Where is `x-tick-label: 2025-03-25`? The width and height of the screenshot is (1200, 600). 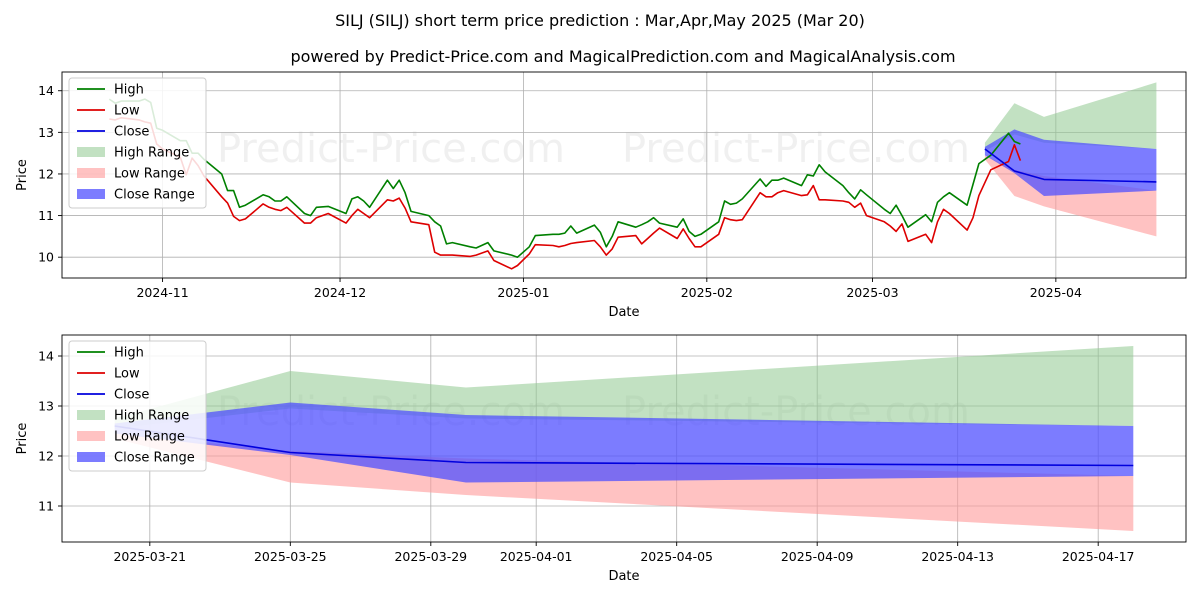
x-tick-label: 2025-03-25 is located at coordinates (290, 556).